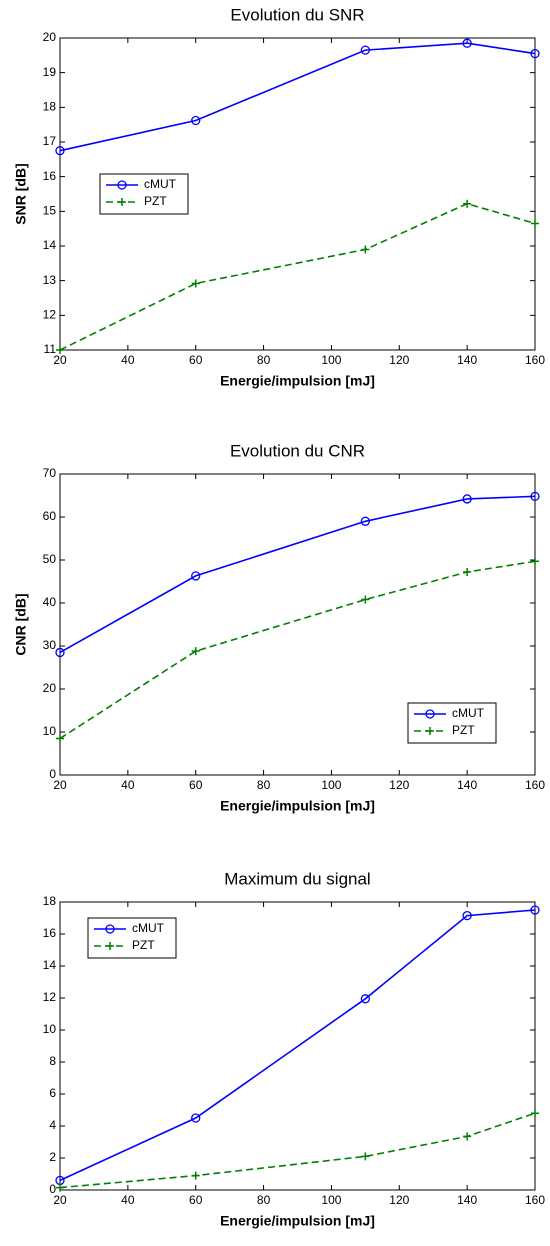 The width and height of the screenshot is (550, 1246). Describe the element at coordinates (50, 516) in the screenshot. I see `y-tick-label: 60` at that location.